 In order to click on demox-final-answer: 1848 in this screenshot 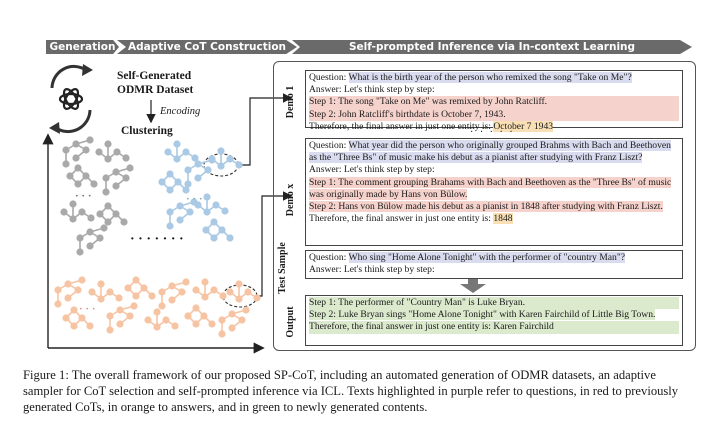, I will do `click(503, 219)`.